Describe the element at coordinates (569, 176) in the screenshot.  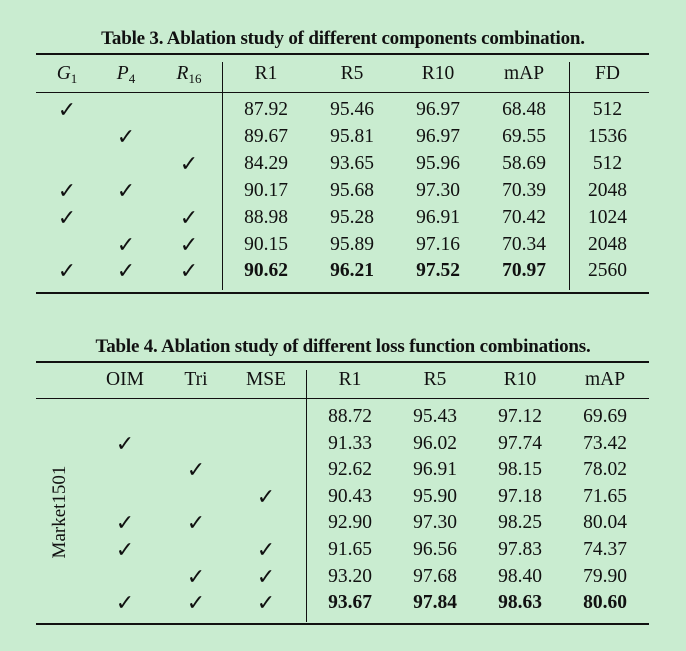
I see `table3-divider-right` at that location.